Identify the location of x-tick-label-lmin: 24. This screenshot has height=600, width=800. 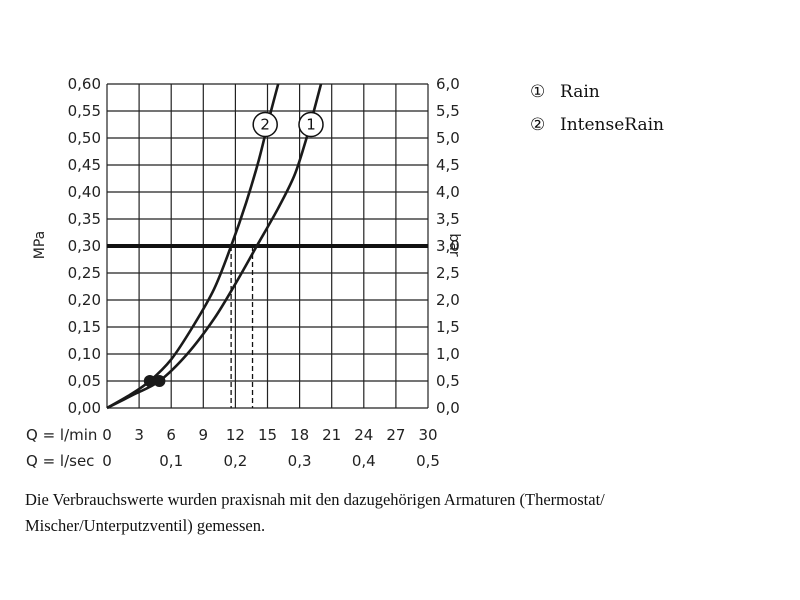
(363, 435).